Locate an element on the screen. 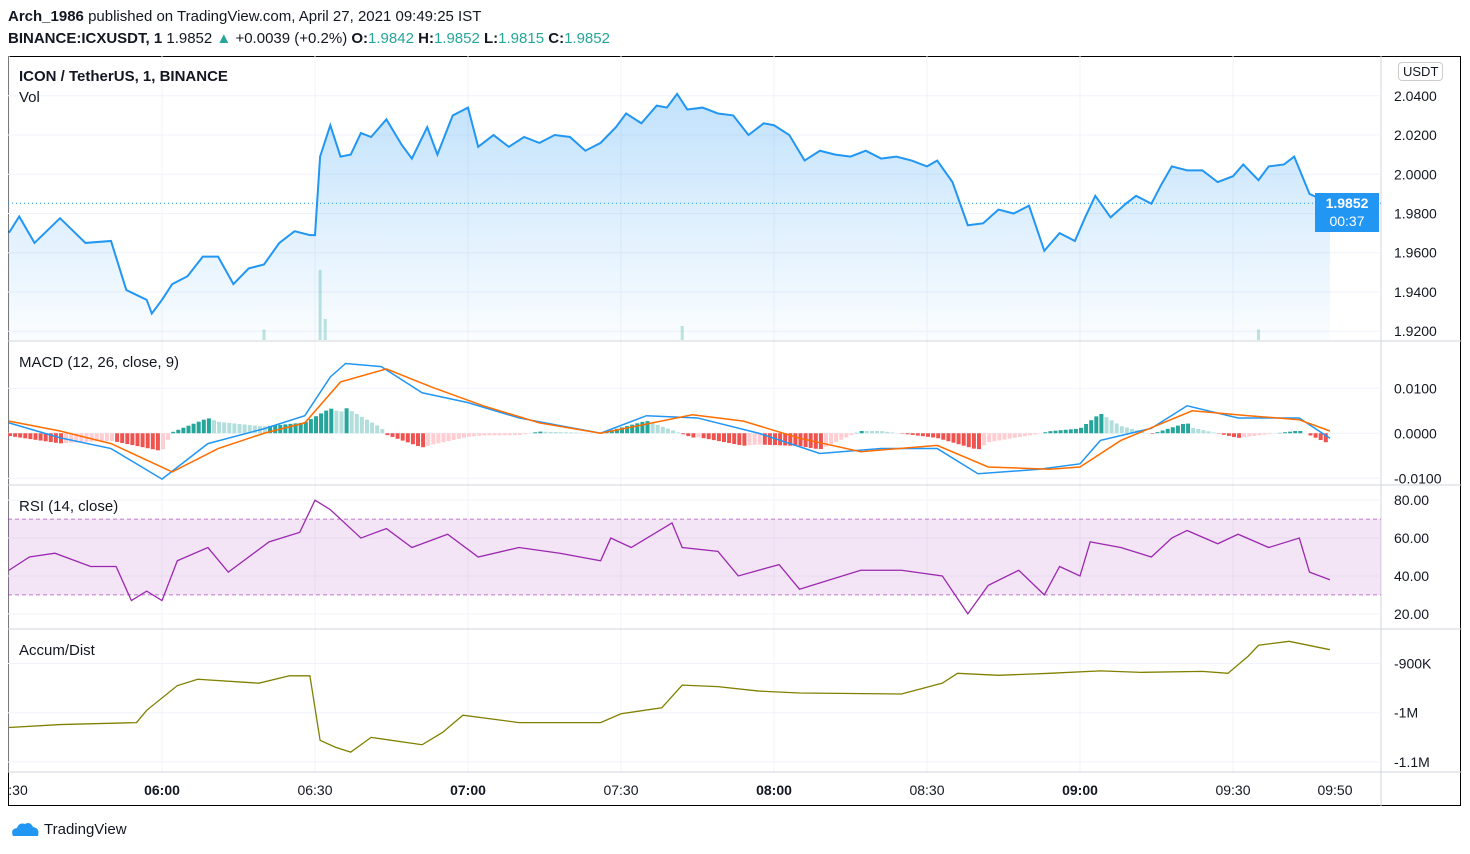 This screenshot has height=854, width=1470. signal-line is located at coordinates (669, 420).